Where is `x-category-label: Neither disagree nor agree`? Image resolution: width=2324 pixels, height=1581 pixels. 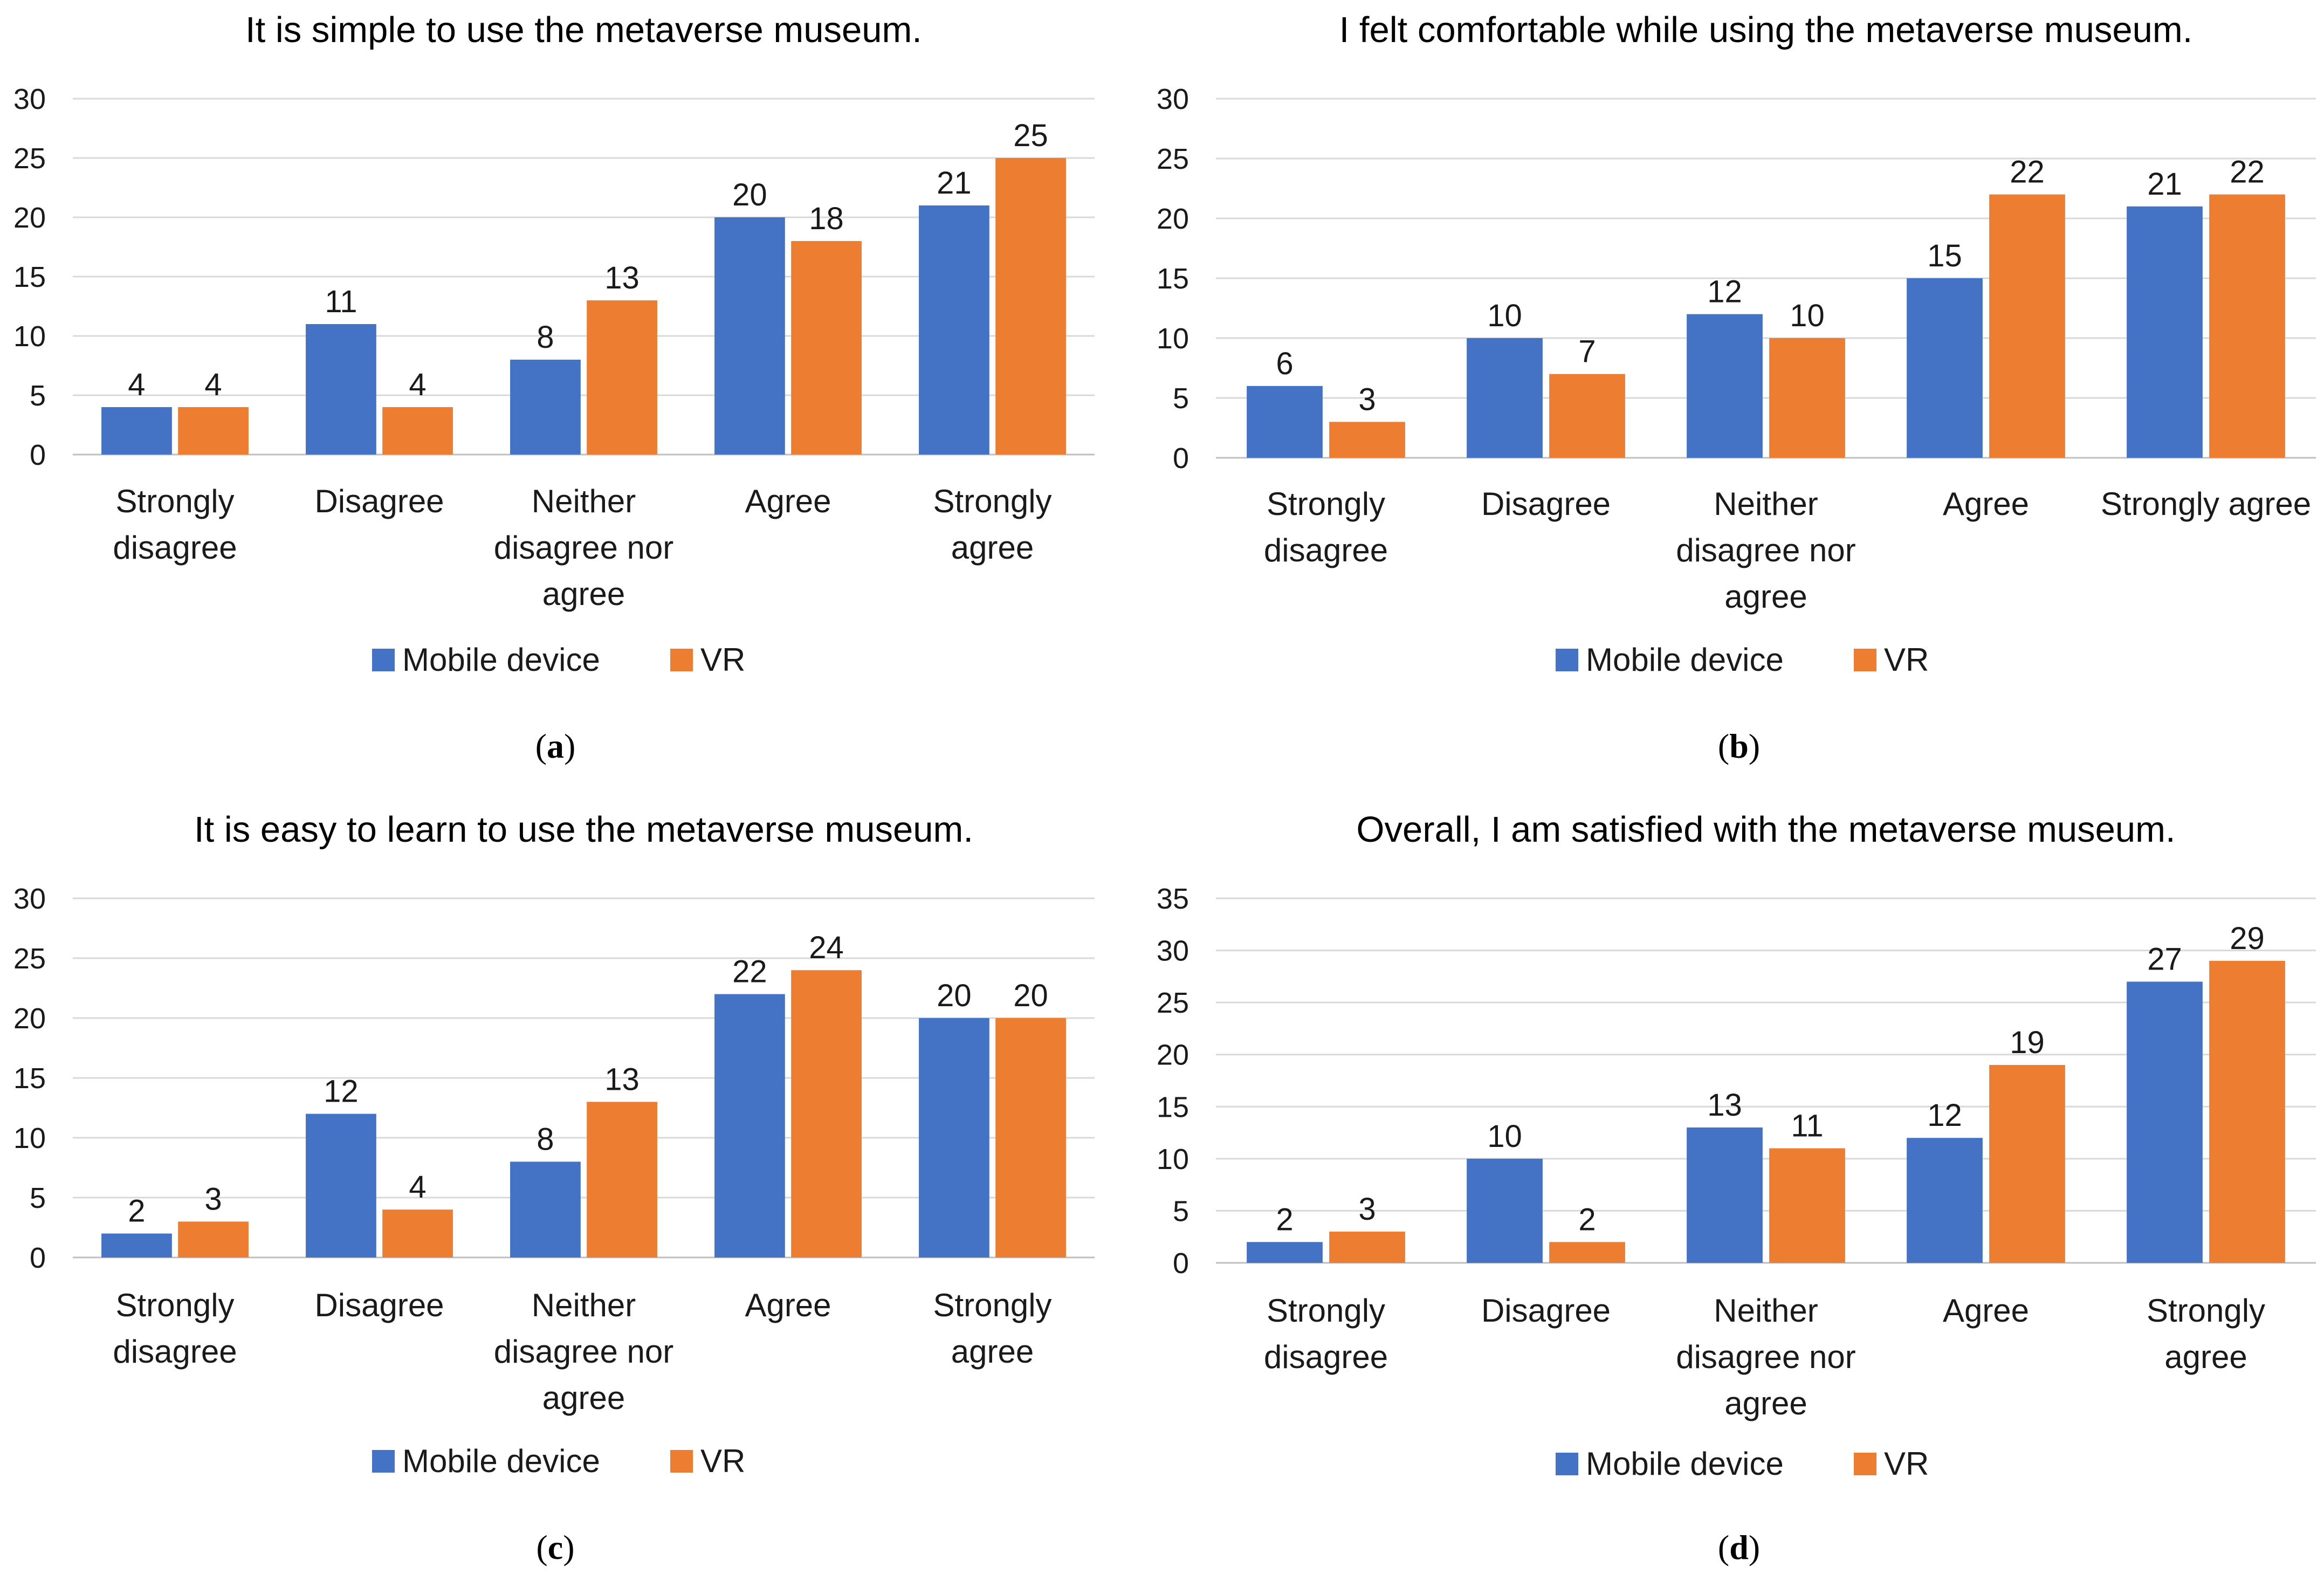
x-category-label: Neither disagree nor agree is located at coordinates (1766, 550).